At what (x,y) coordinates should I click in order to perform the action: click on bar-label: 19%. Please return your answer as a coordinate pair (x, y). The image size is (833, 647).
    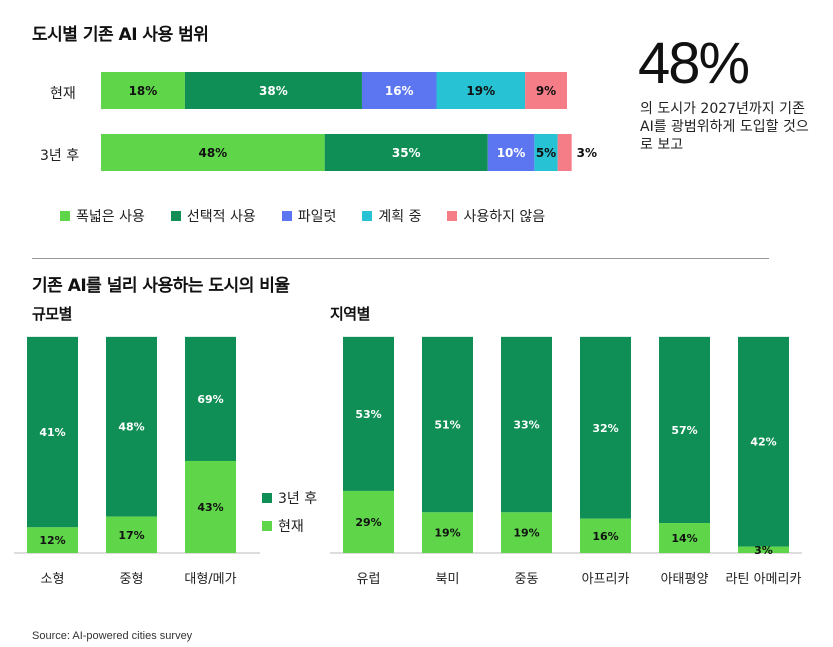
    Looking at the image, I should click on (480, 91).